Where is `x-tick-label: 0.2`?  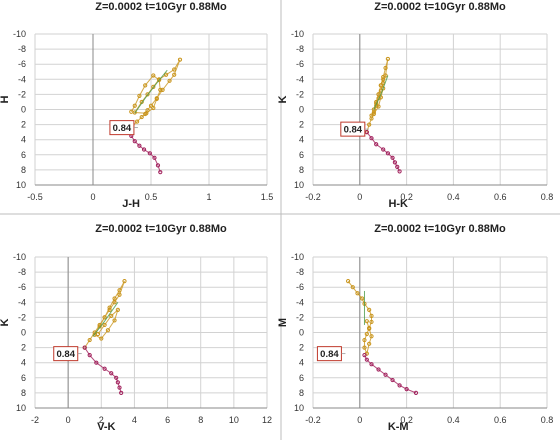 x-tick-label: 0.2 is located at coordinates (406, 197).